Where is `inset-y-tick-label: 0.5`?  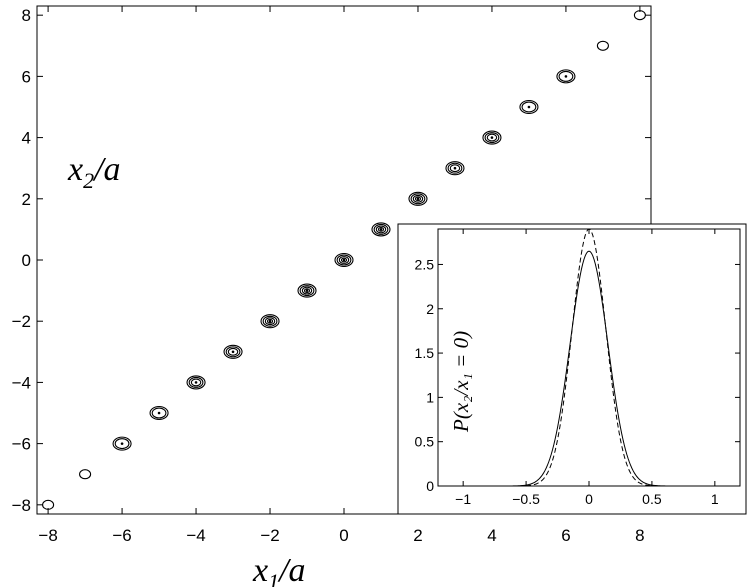 inset-y-tick-label: 0.5 is located at coordinates (425, 442).